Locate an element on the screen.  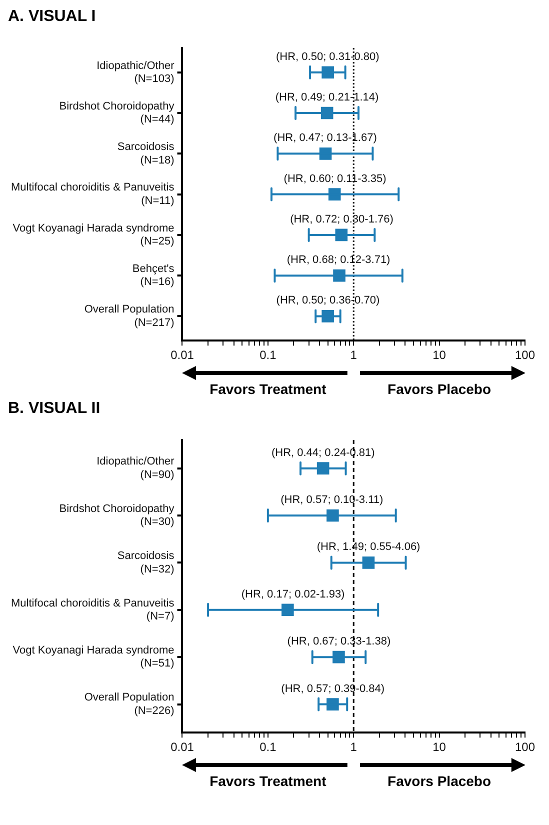
data-label: (HR, 0.67; 0.33-1.38) is located at coordinates (339, 642).